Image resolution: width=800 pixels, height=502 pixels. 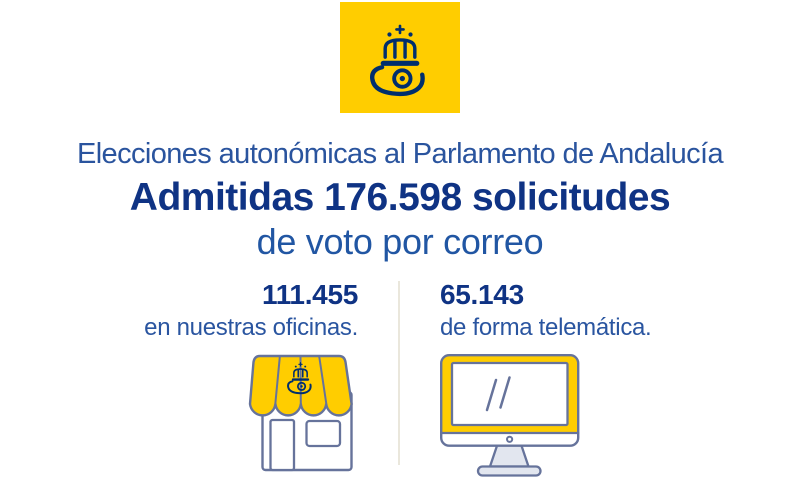 I want to click on correos-logo, so click(x=400, y=57).